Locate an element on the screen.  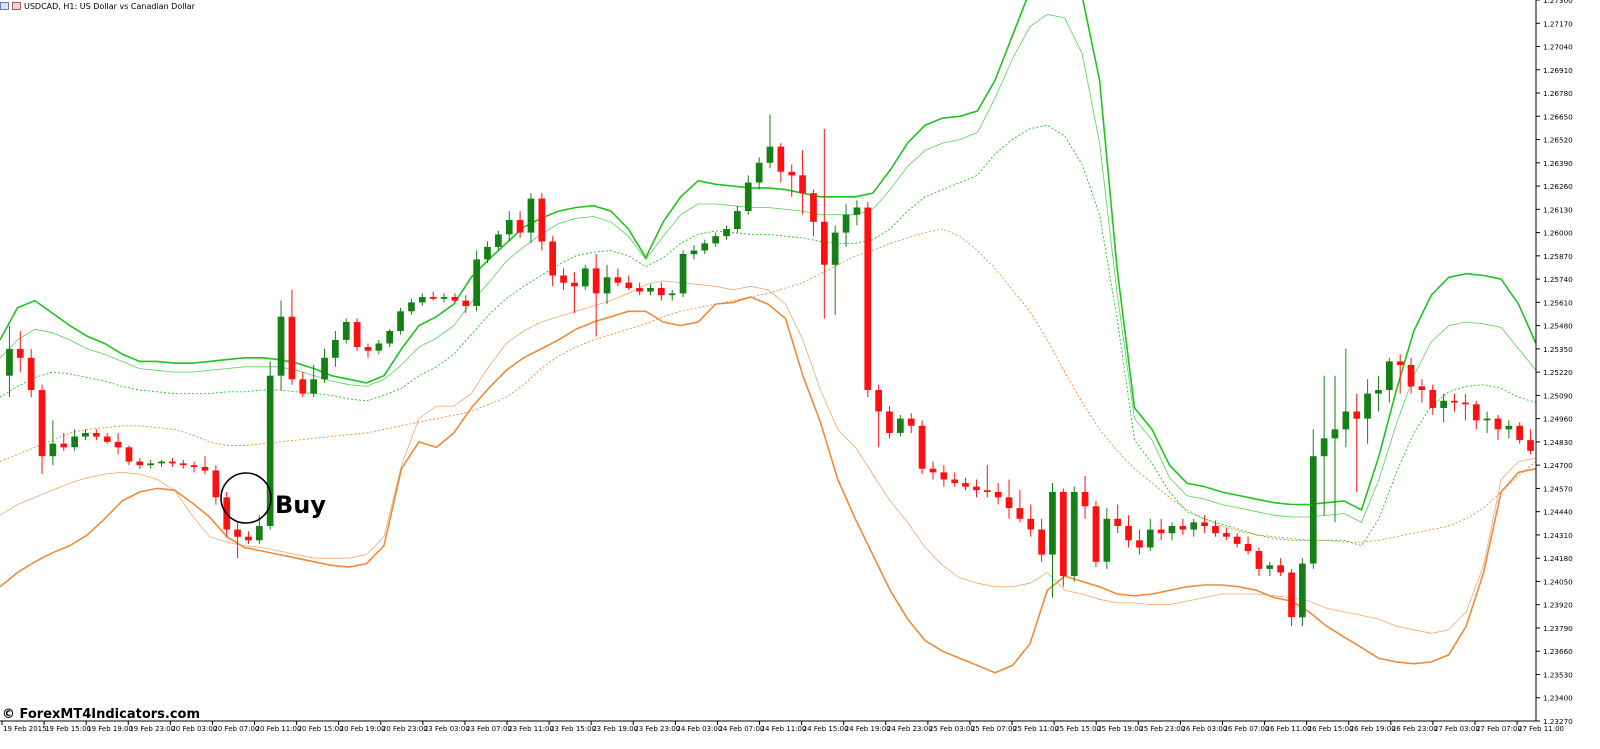
chart-title: USDCAD, H1: US Dollar vs Canadian Dollar is located at coordinates (109, 6).